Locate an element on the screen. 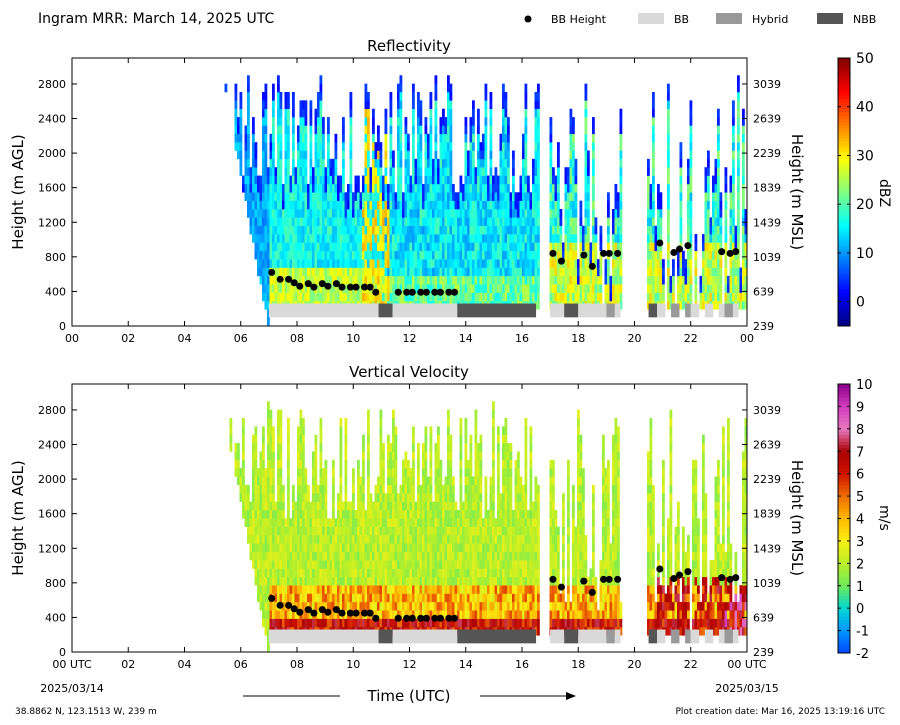 This screenshot has width=900, height=725. x-tick-label: 00 is located at coordinates (747, 338).